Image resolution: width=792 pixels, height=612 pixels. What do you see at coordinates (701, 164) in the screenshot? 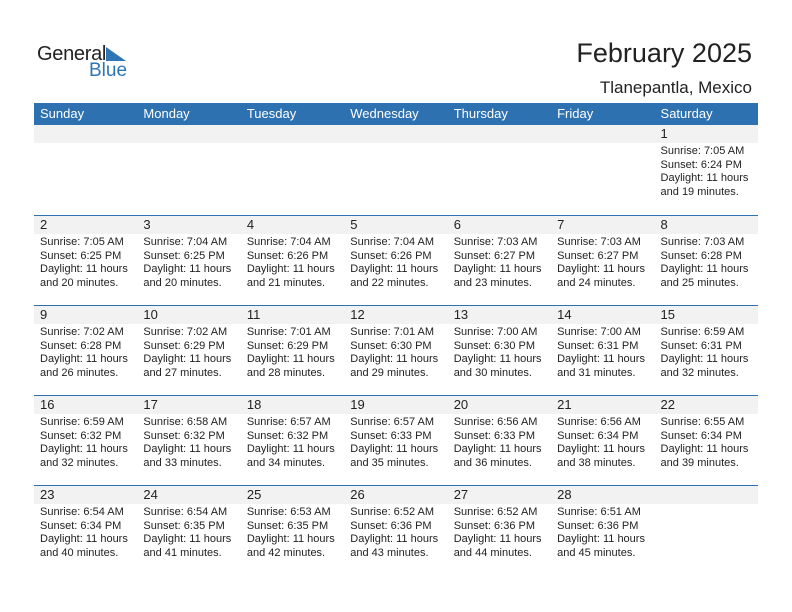
I see `sunset-text: Sunset: 6:24 PM` at bounding box center [701, 164].